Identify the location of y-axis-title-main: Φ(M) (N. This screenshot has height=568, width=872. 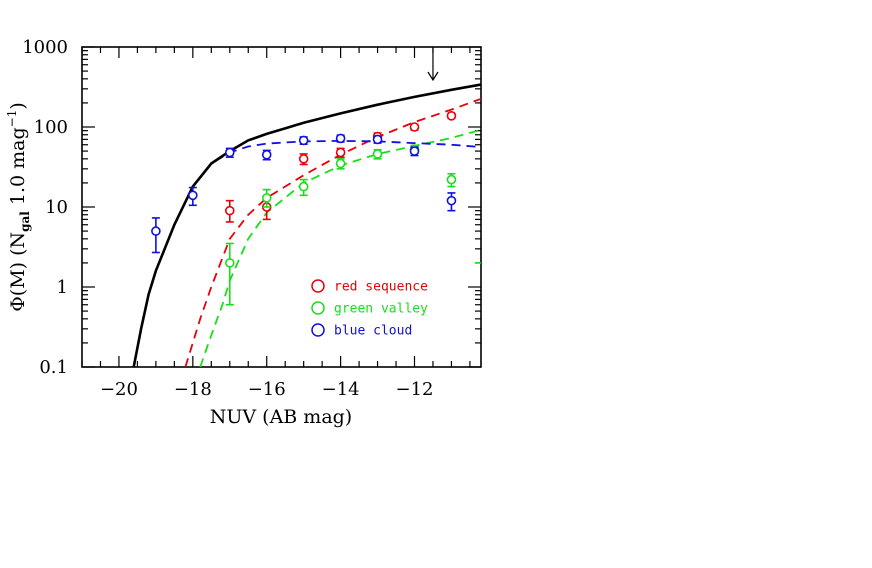
(18, 272).